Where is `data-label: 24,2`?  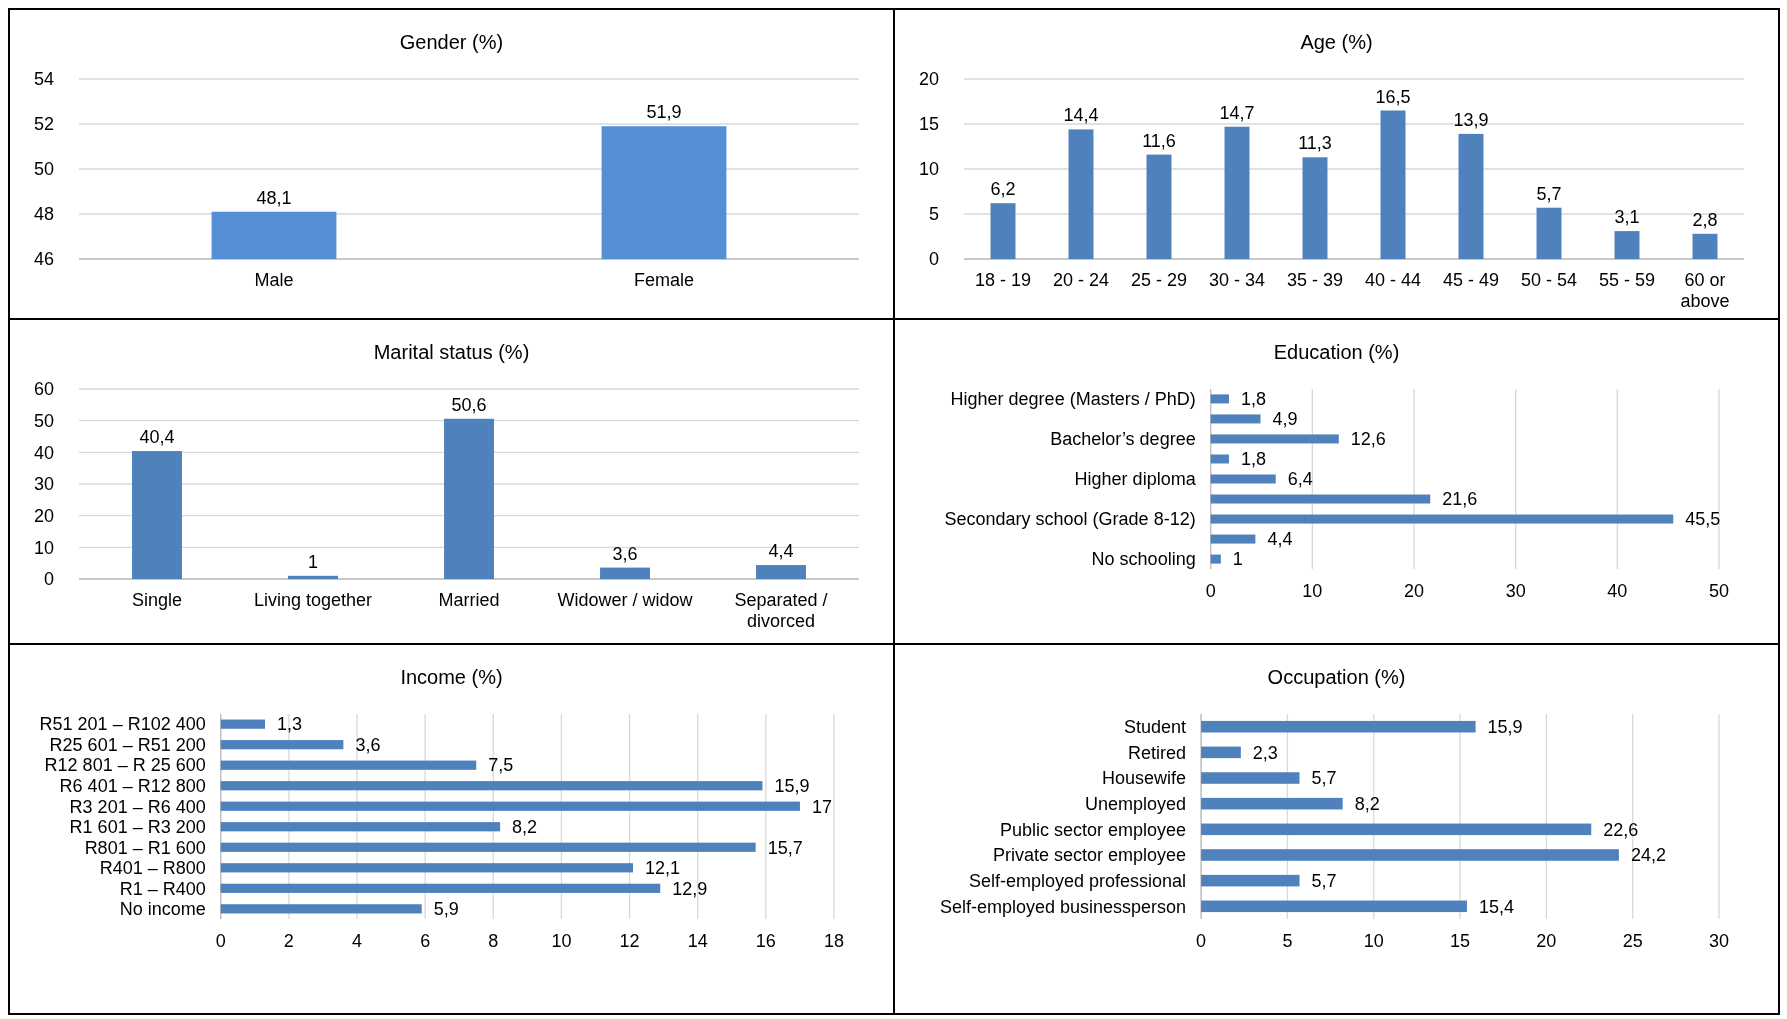
data-label: 24,2 is located at coordinates (1648, 855).